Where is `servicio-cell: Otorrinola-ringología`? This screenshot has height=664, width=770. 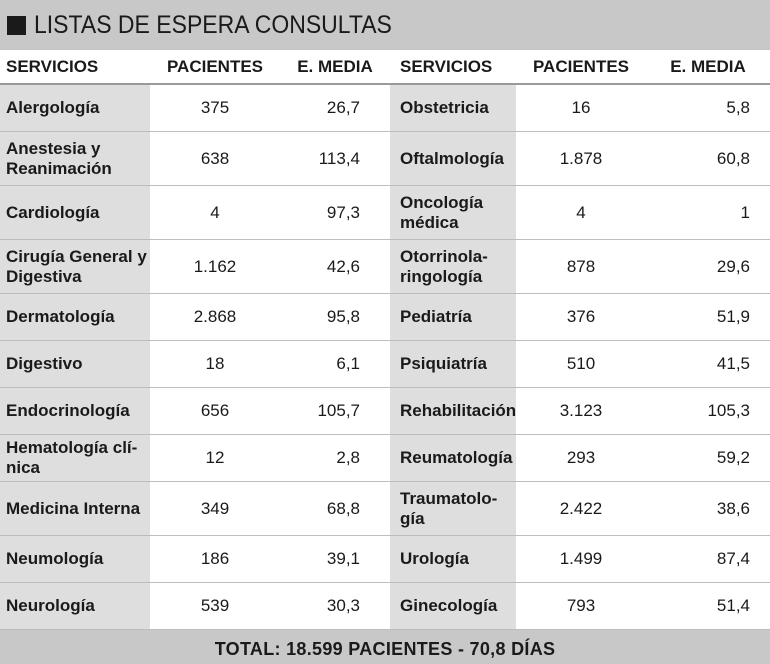
servicio-cell: Otorrinola-ringología is located at coordinates (453, 266).